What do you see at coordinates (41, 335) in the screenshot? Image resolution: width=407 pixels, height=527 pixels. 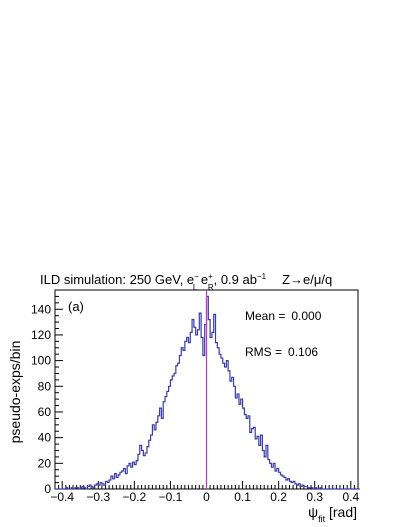 I see `y-tick-label: 120` at bounding box center [41, 335].